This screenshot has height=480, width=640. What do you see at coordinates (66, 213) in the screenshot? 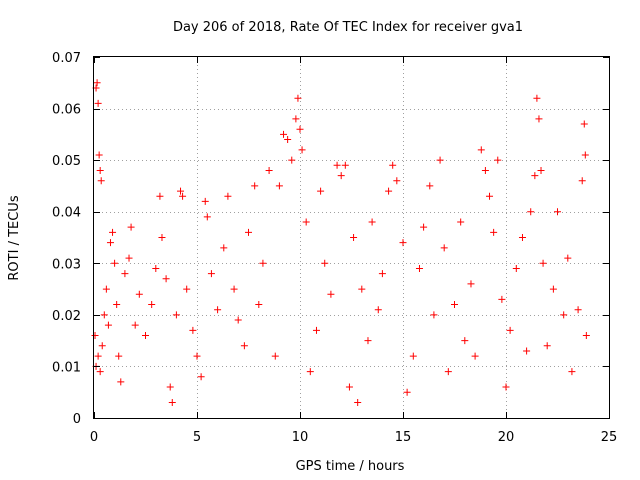
I see `y-tick-label: 0.04` at bounding box center [66, 213].